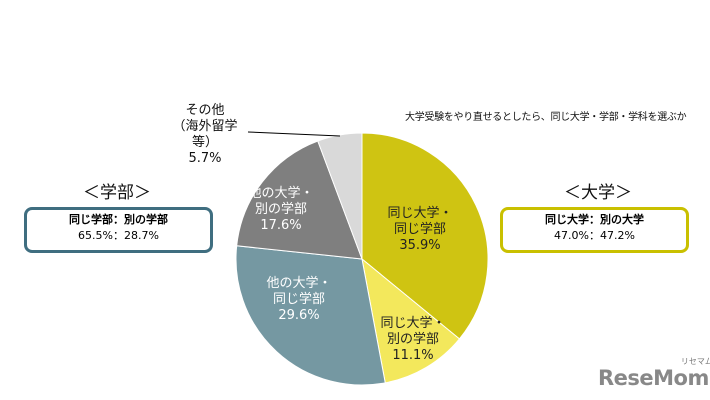 The width and height of the screenshot is (710, 400). I want to click on resemom-logo: ReseMom リセマム, so click(654, 373).